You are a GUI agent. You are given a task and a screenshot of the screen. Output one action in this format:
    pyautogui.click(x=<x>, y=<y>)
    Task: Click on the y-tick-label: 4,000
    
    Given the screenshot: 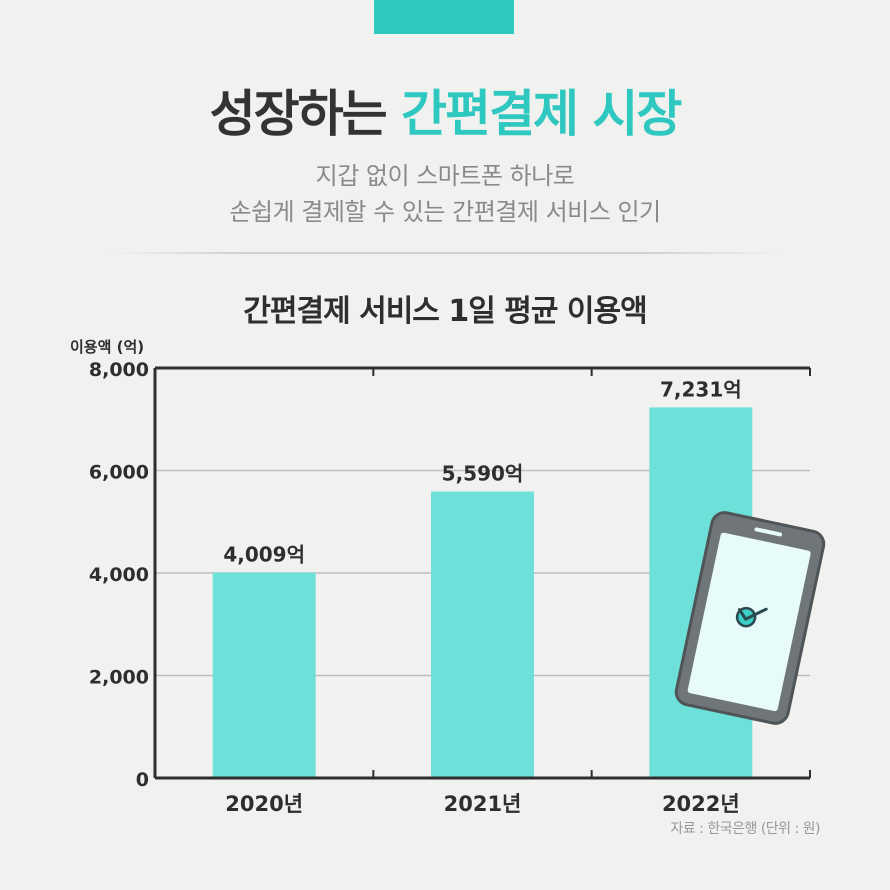 What is the action you would take?
    pyautogui.click(x=119, y=575)
    